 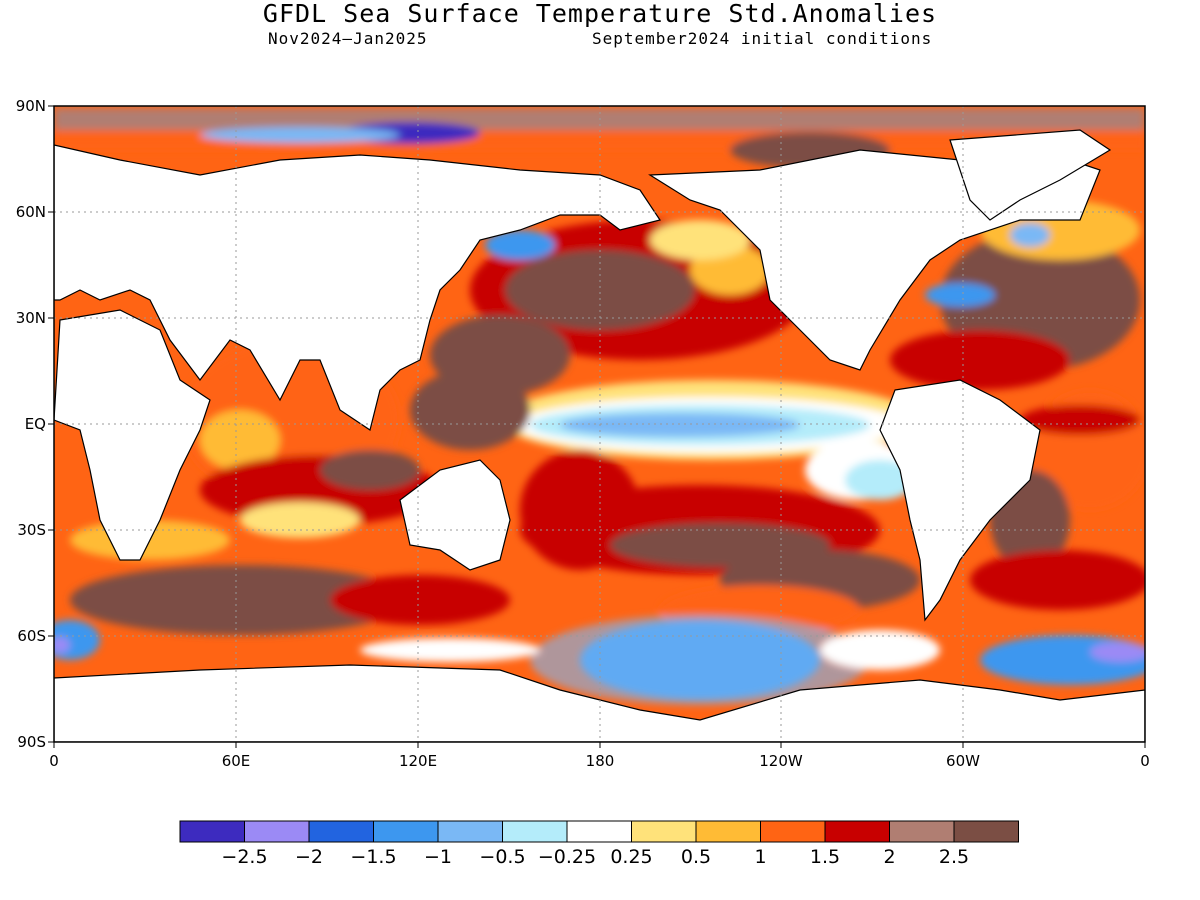 I want to click on colorbar-tick-label: −1.5, so click(x=373, y=857).